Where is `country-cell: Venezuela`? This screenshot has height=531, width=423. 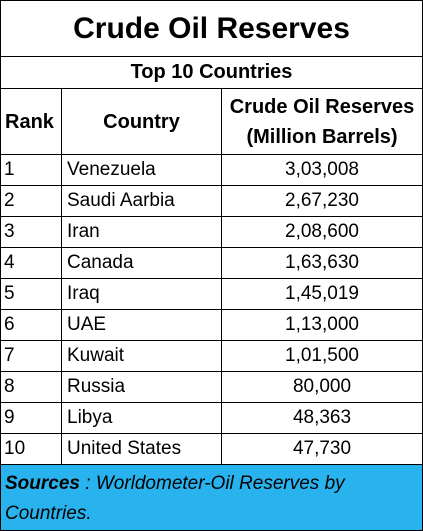
country-cell: Venezuela is located at coordinates (141, 170).